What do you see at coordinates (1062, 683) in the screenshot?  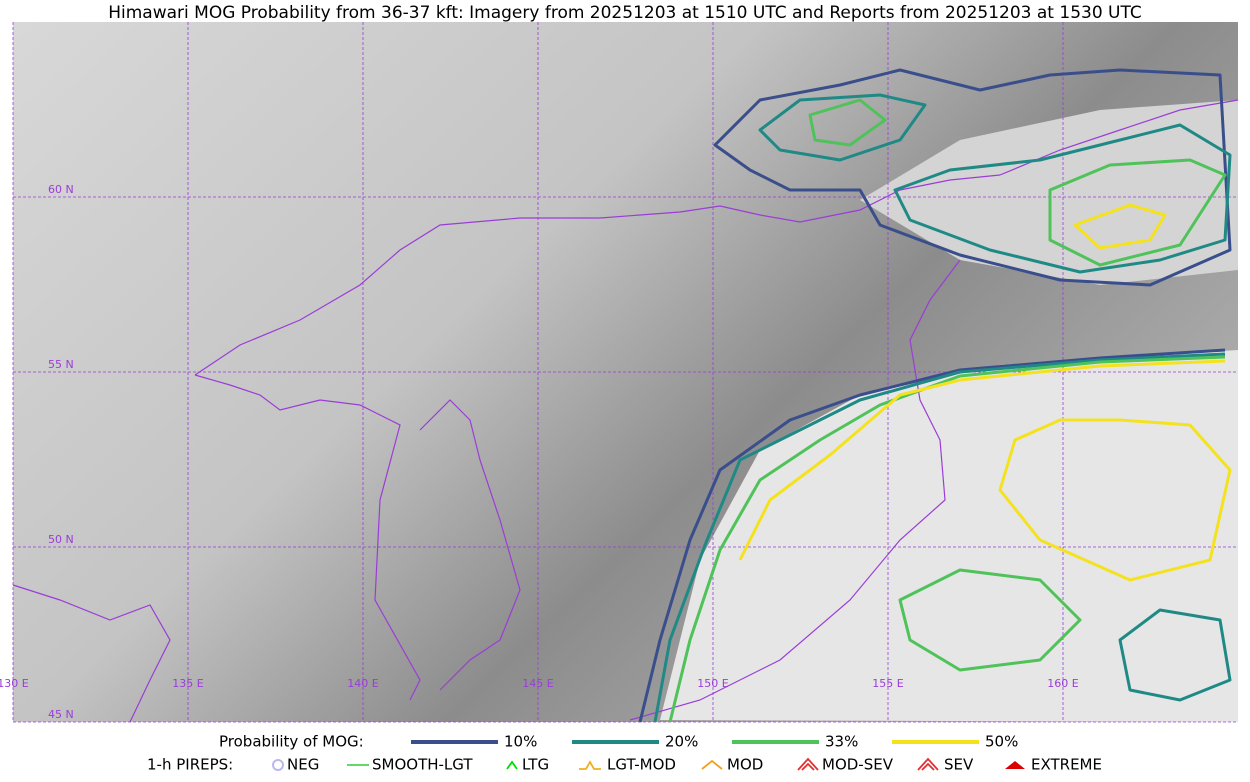 I see `lon-label: 160 E` at bounding box center [1062, 683].